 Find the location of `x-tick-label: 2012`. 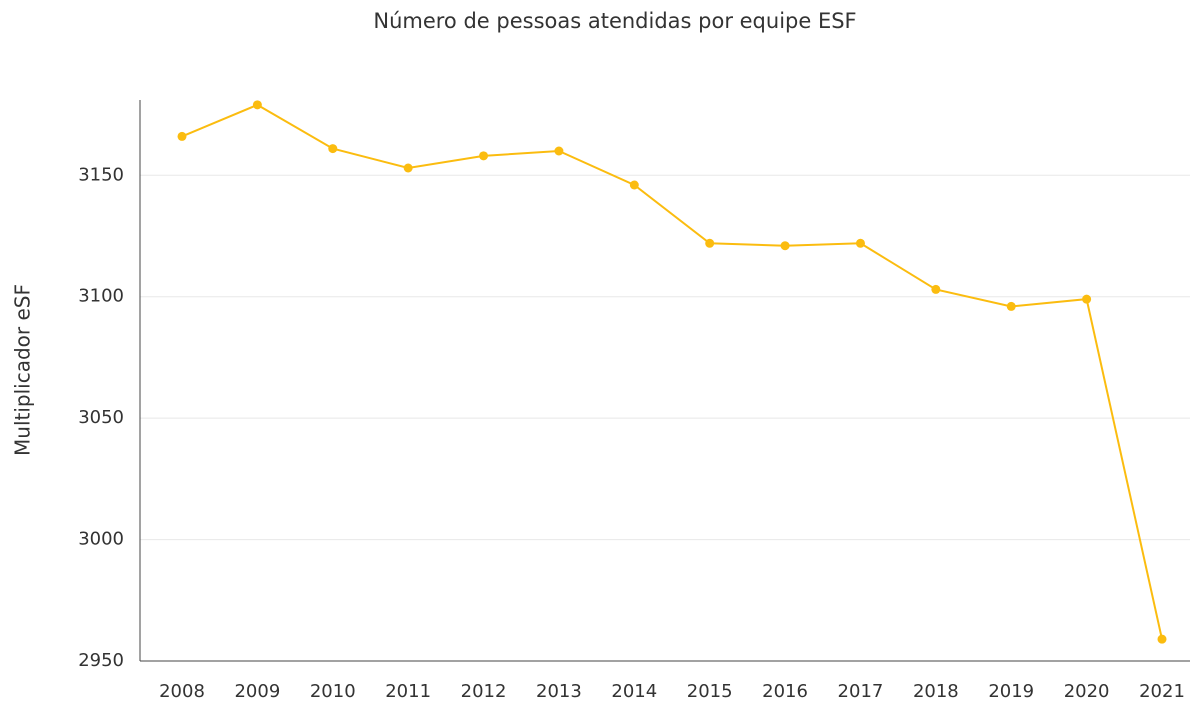

x-tick-label: 2012 is located at coordinates (484, 691).